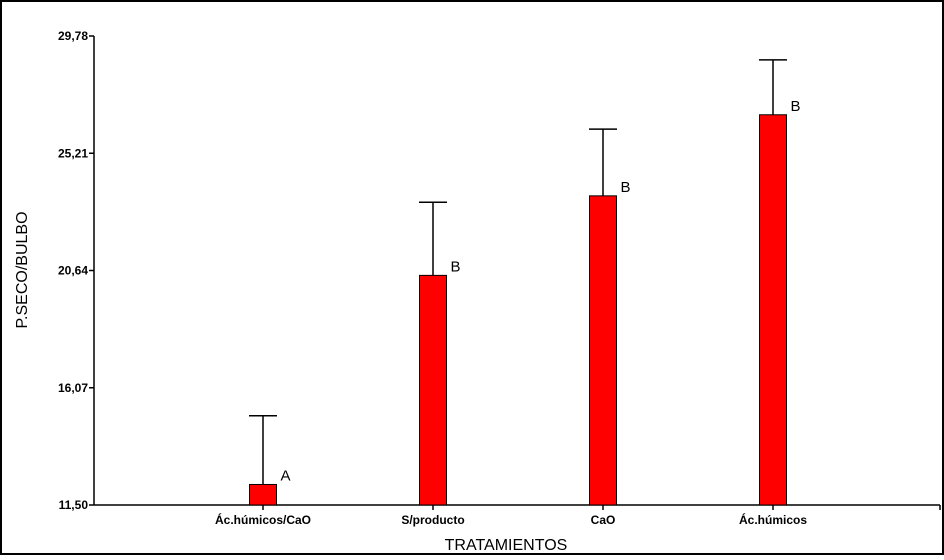 Image resolution: width=944 pixels, height=560 pixels. What do you see at coordinates (73, 271) in the screenshot?
I see `y-tick-label: 20,64` at bounding box center [73, 271].